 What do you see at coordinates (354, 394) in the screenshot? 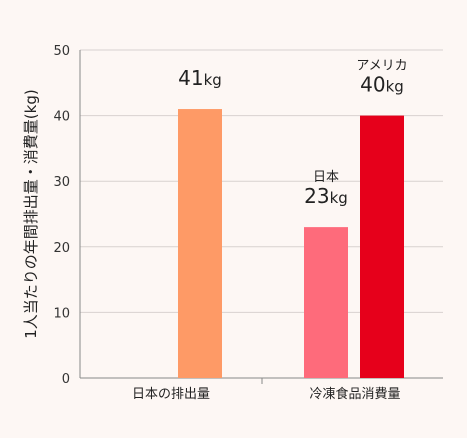
I see `x-tick-label: 冷凍食品消費量` at bounding box center [354, 394].